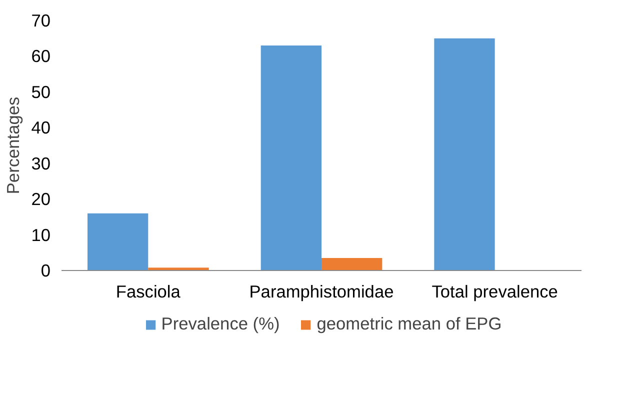  What do you see at coordinates (321, 292) in the screenshot?
I see `x-tick-label: Paramphistomidae` at bounding box center [321, 292].